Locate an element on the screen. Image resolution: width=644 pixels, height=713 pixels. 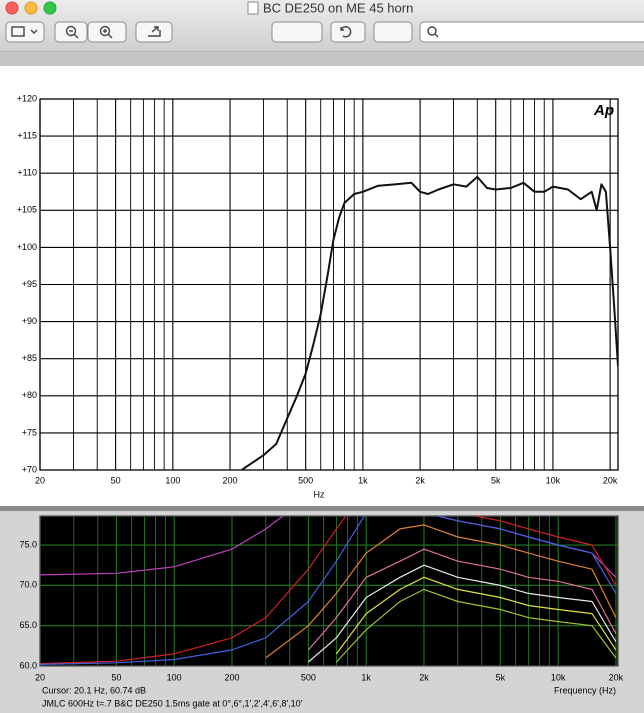
image-separator is located at coordinates (322, 508).